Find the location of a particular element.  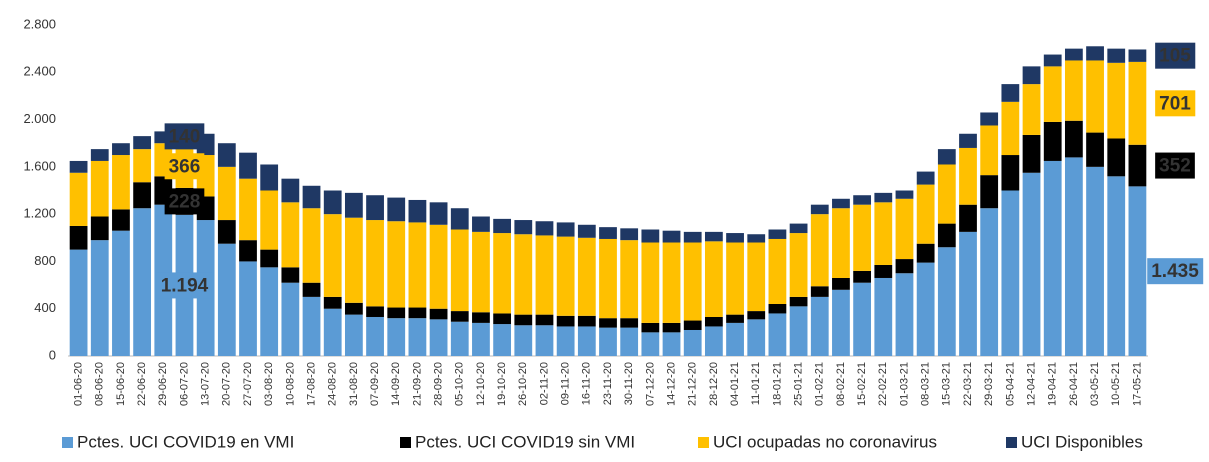

x-tick-label: 28-12-20 is located at coordinates (714, 384).